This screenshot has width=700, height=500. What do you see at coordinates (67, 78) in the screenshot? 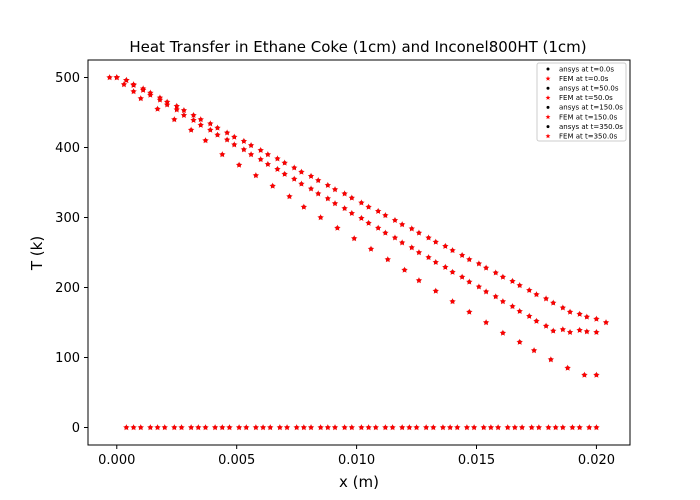
I see `y-tick-label: 500` at bounding box center [67, 78].